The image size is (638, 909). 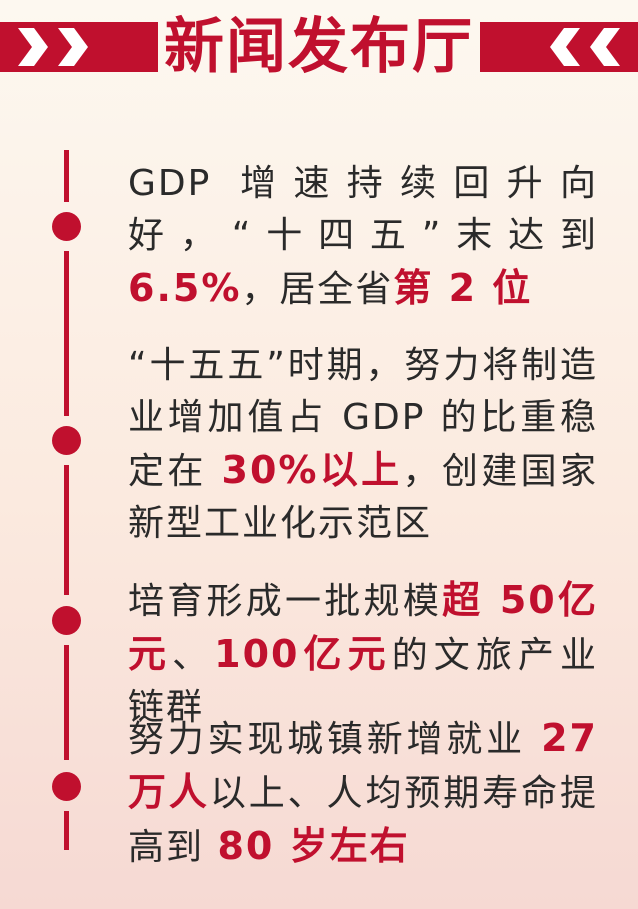 I want to click on item-text: “十五五”时期，努力将制造业增加值占 GDP 的比重稳定在, so click(x=363, y=418).